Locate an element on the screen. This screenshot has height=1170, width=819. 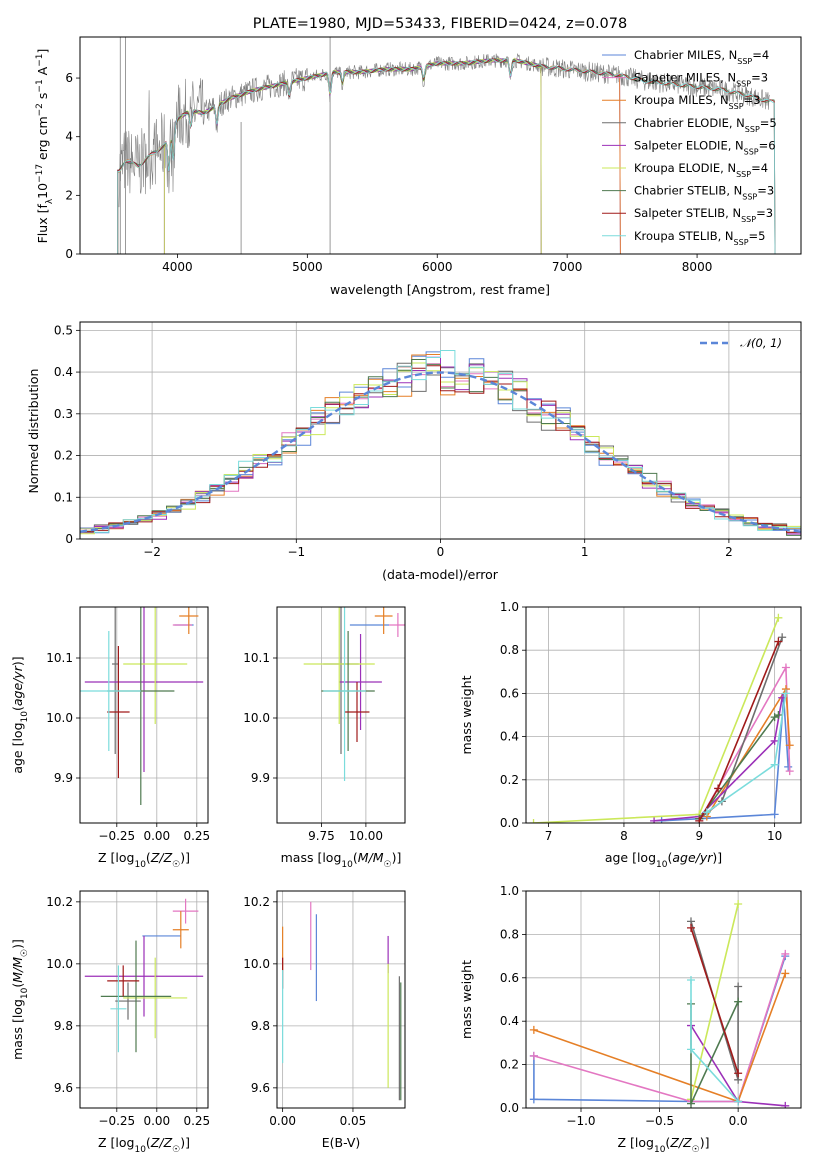
legend: 𝒩(0, 1) is located at coordinates (741, 343).